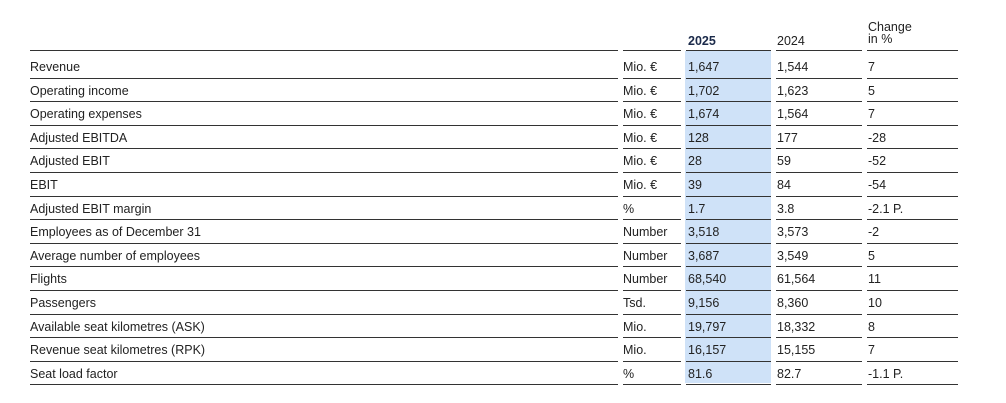 The height and width of the screenshot is (403, 1006). I want to click on unit: %, so click(629, 208).